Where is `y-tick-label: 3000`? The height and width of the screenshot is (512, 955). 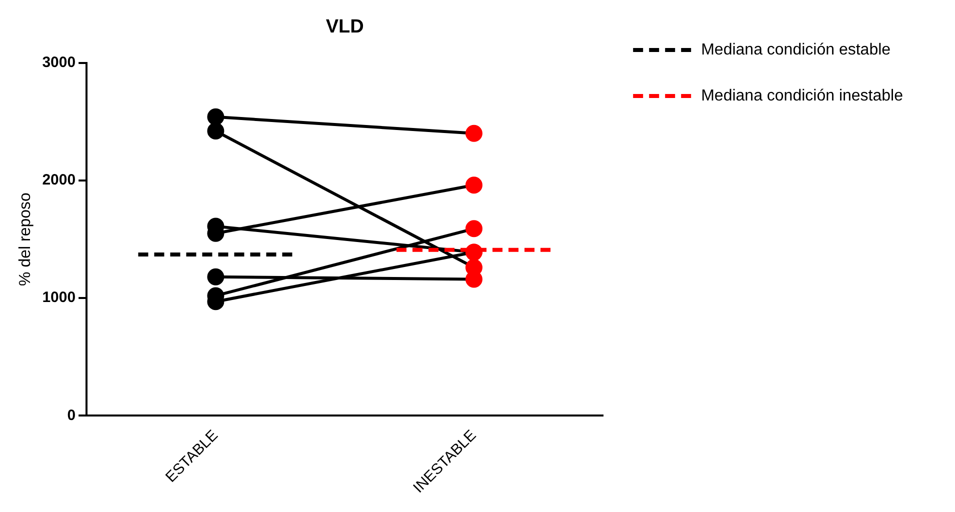 y-tick-label: 3000 is located at coordinates (59, 62).